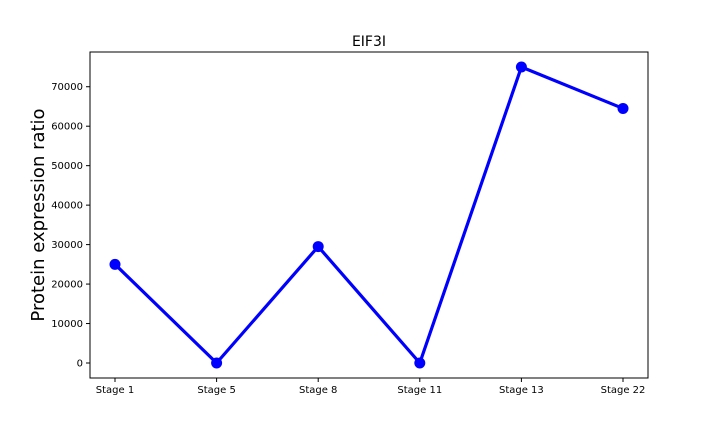  I want to click on x-tick-label: Stage 8, so click(318, 390).